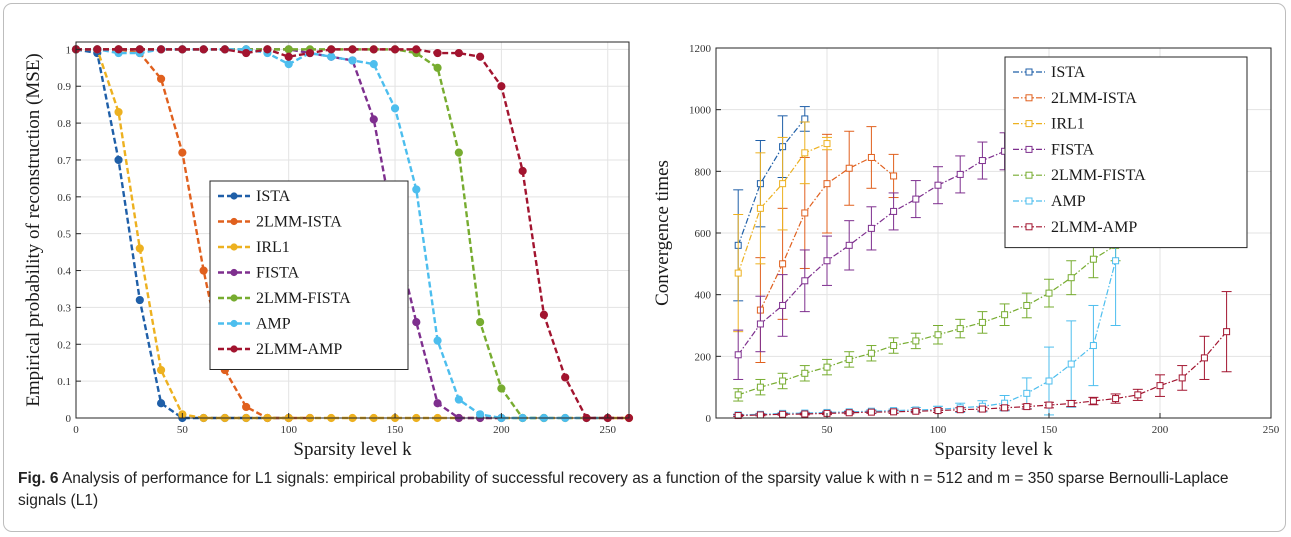 The width and height of the screenshot is (1291, 537). I want to click on y-tick-label: 0.8, so click(64, 124).